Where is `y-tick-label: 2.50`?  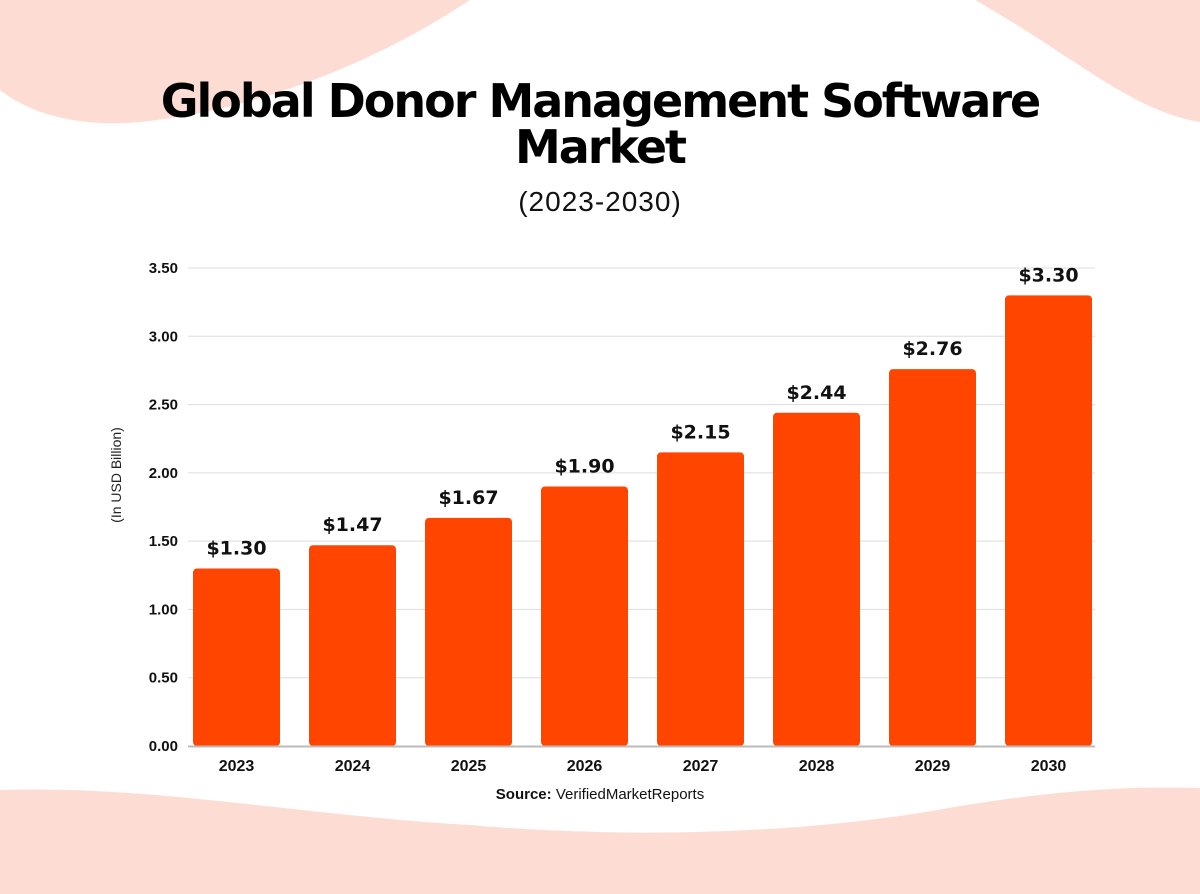
y-tick-label: 2.50 is located at coordinates (163, 405).